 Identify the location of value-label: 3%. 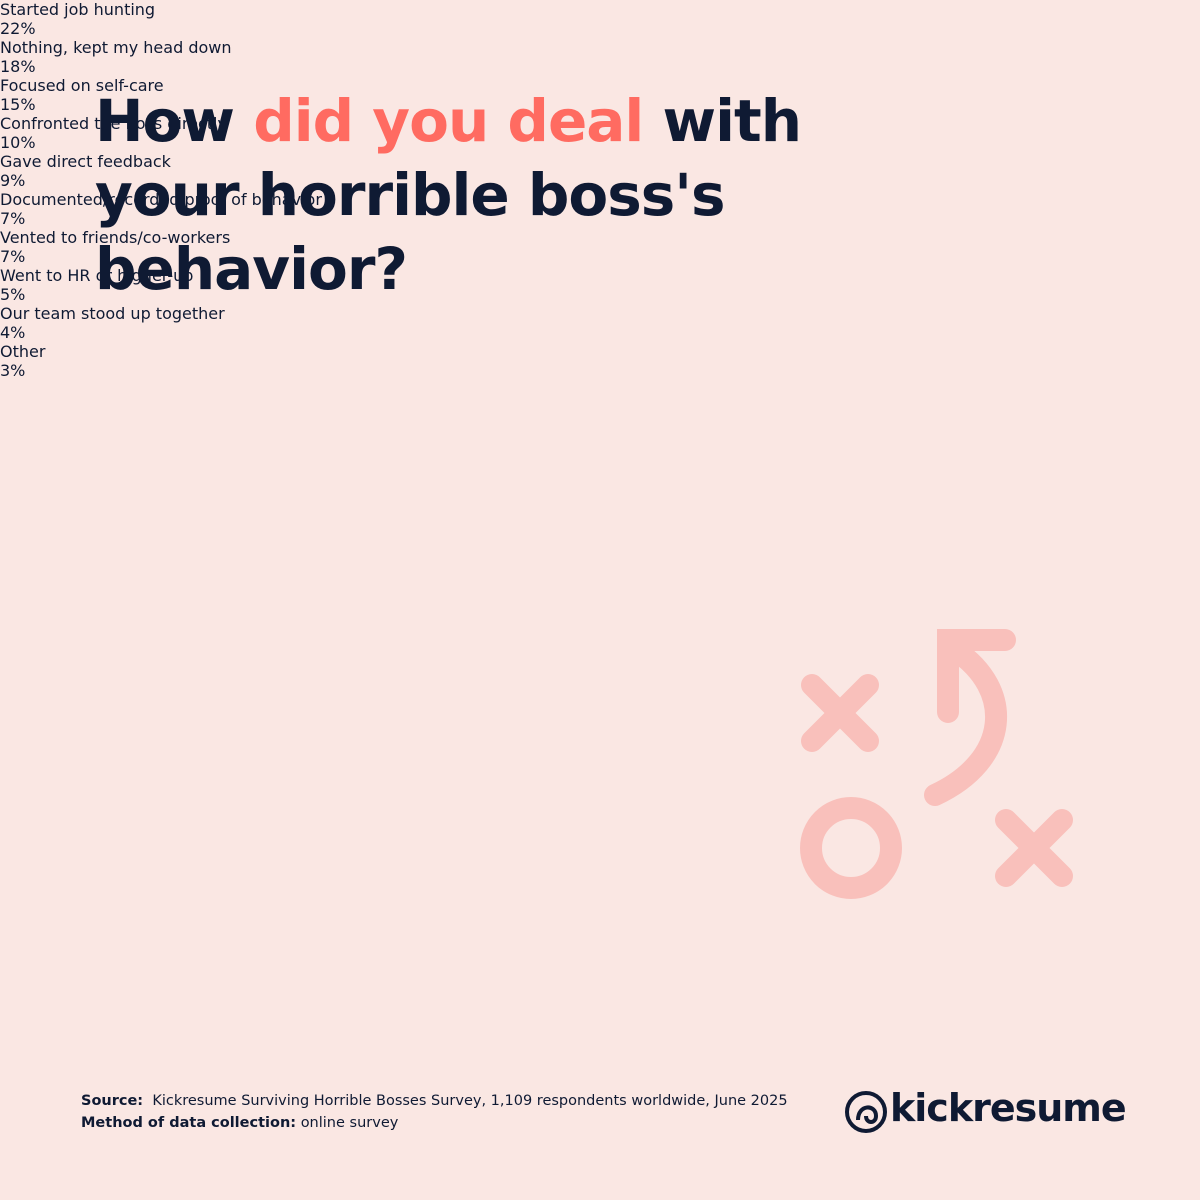
(13, 370).